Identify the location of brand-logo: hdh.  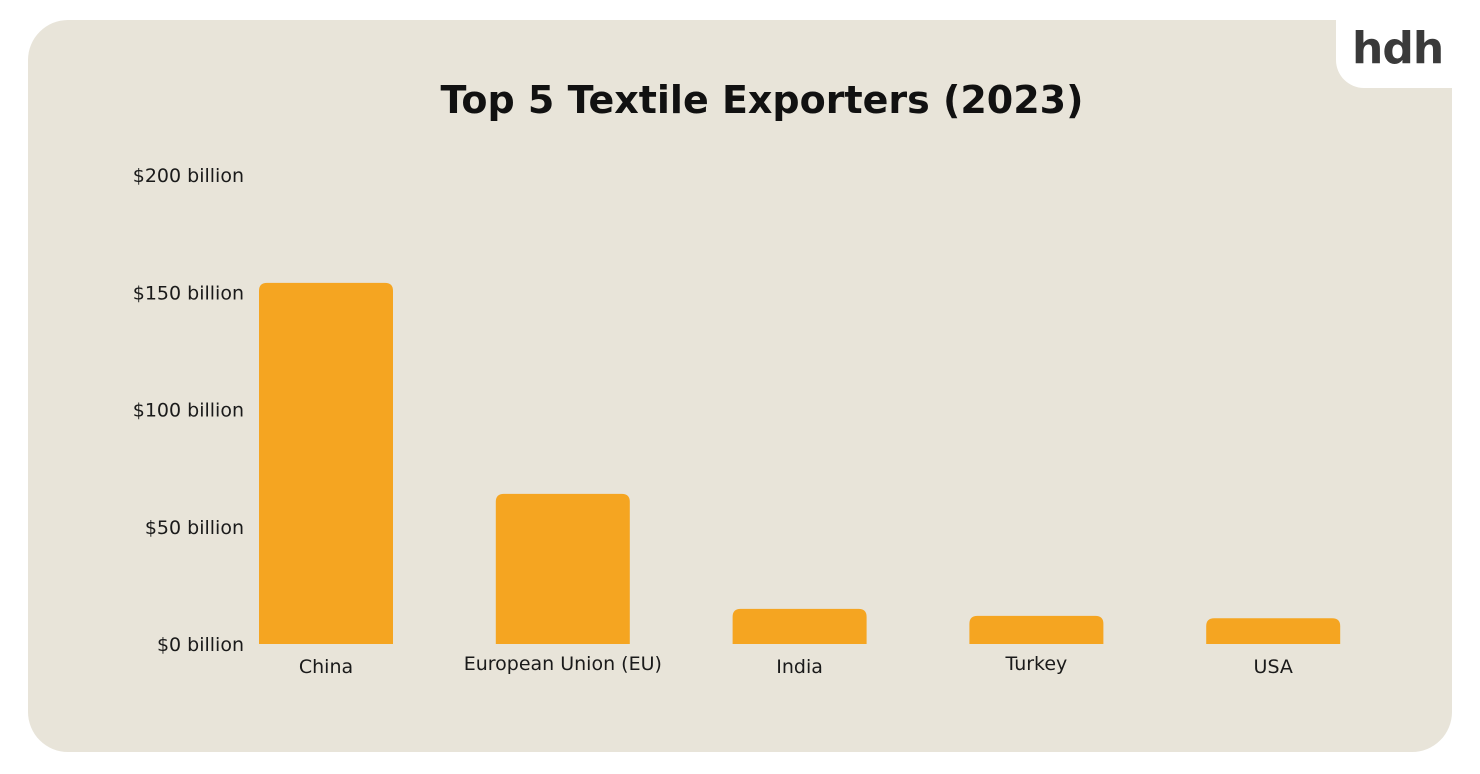
(1398, 48).